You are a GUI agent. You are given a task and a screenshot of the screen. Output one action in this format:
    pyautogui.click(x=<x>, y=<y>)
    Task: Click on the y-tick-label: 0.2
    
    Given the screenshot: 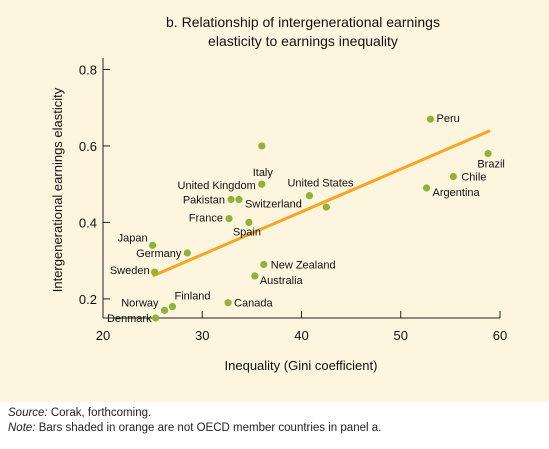 What is the action you would take?
    pyautogui.click(x=88, y=299)
    